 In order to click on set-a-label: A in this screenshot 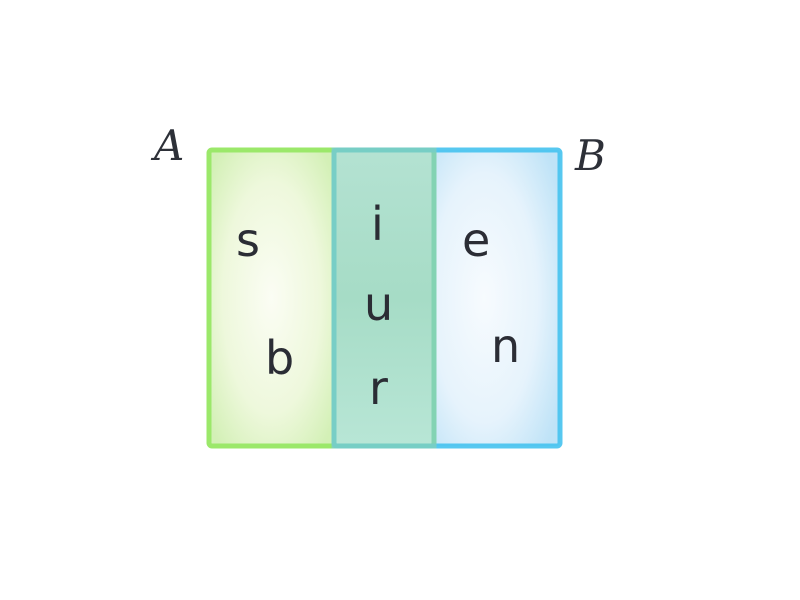, I will do `click(167, 145)`.